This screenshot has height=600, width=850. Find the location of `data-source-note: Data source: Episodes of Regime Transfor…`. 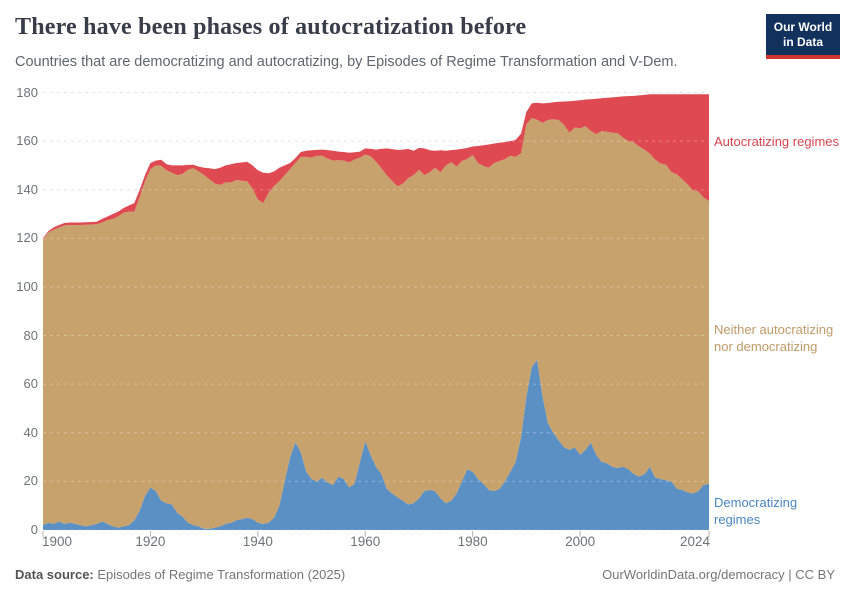

data-source-note: Data source: Episodes of Regime Transfor… is located at coordinates (180, 574).